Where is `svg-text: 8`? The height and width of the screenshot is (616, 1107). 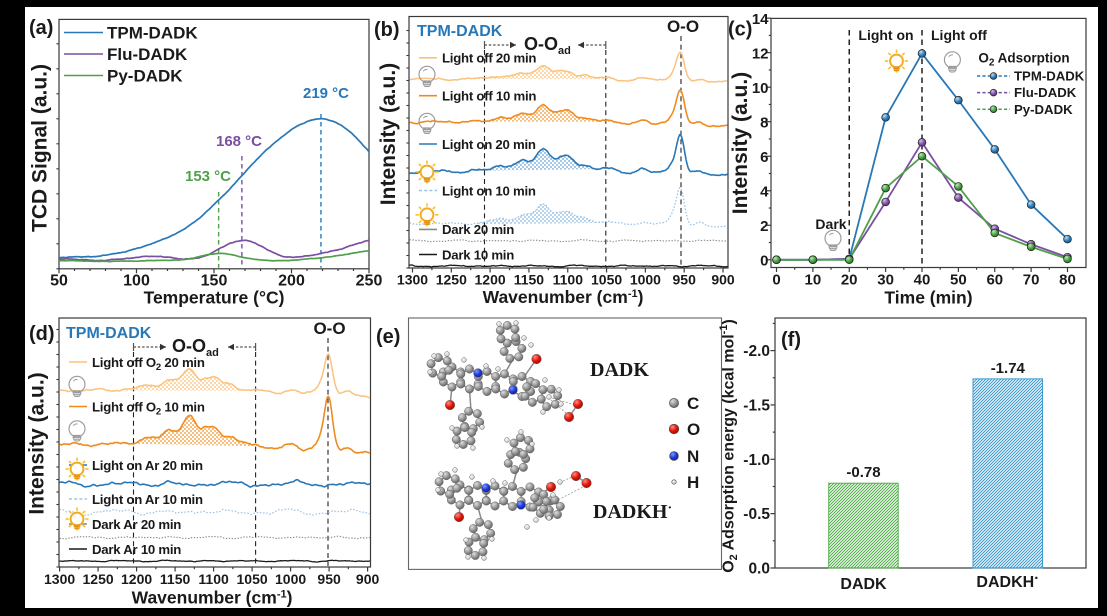 svg-text: 8 is located at coordinates (764, 123).